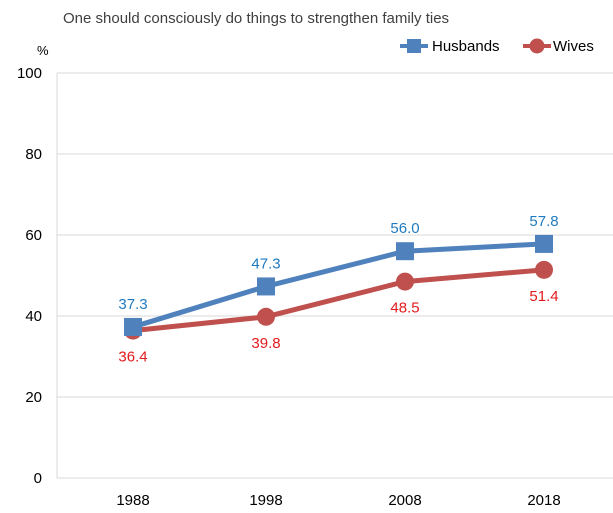 This screenshot has height=513, width=613. Describe the element at coordinates (265, 263) in the screenshot. I see `data-label-husbands: 47.3` at that location.